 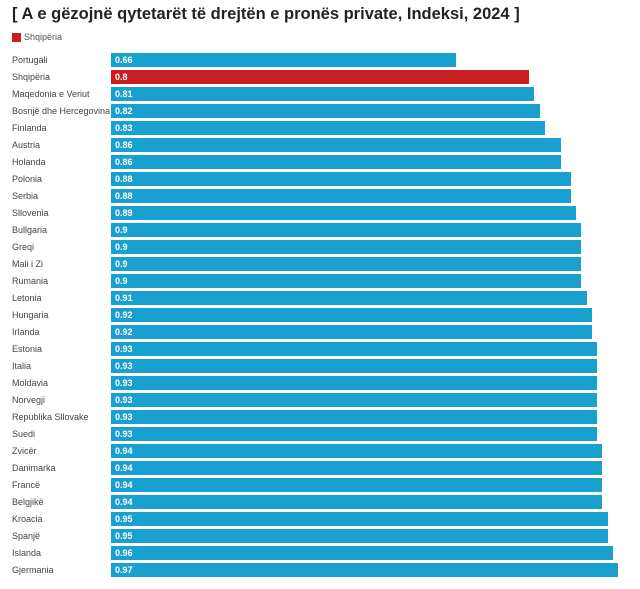 What do you see at coordinates (30, 60) in the screenshot?
I see `category-label: Portugali` at bounding box center [30, 60].